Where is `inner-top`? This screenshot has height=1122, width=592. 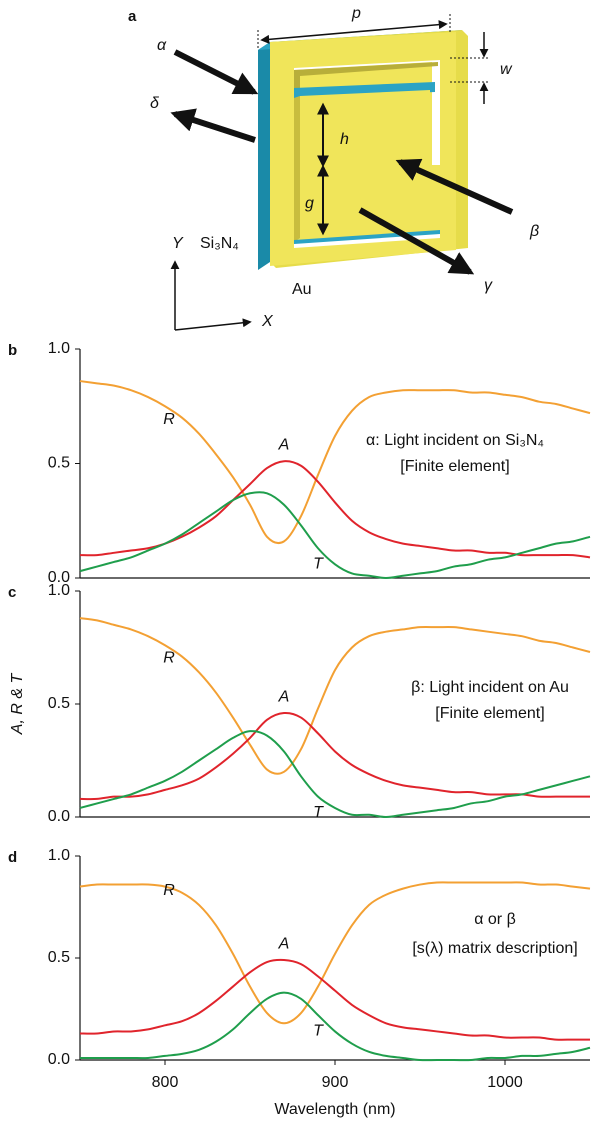
inner-top is located at coordinates (364, 90).